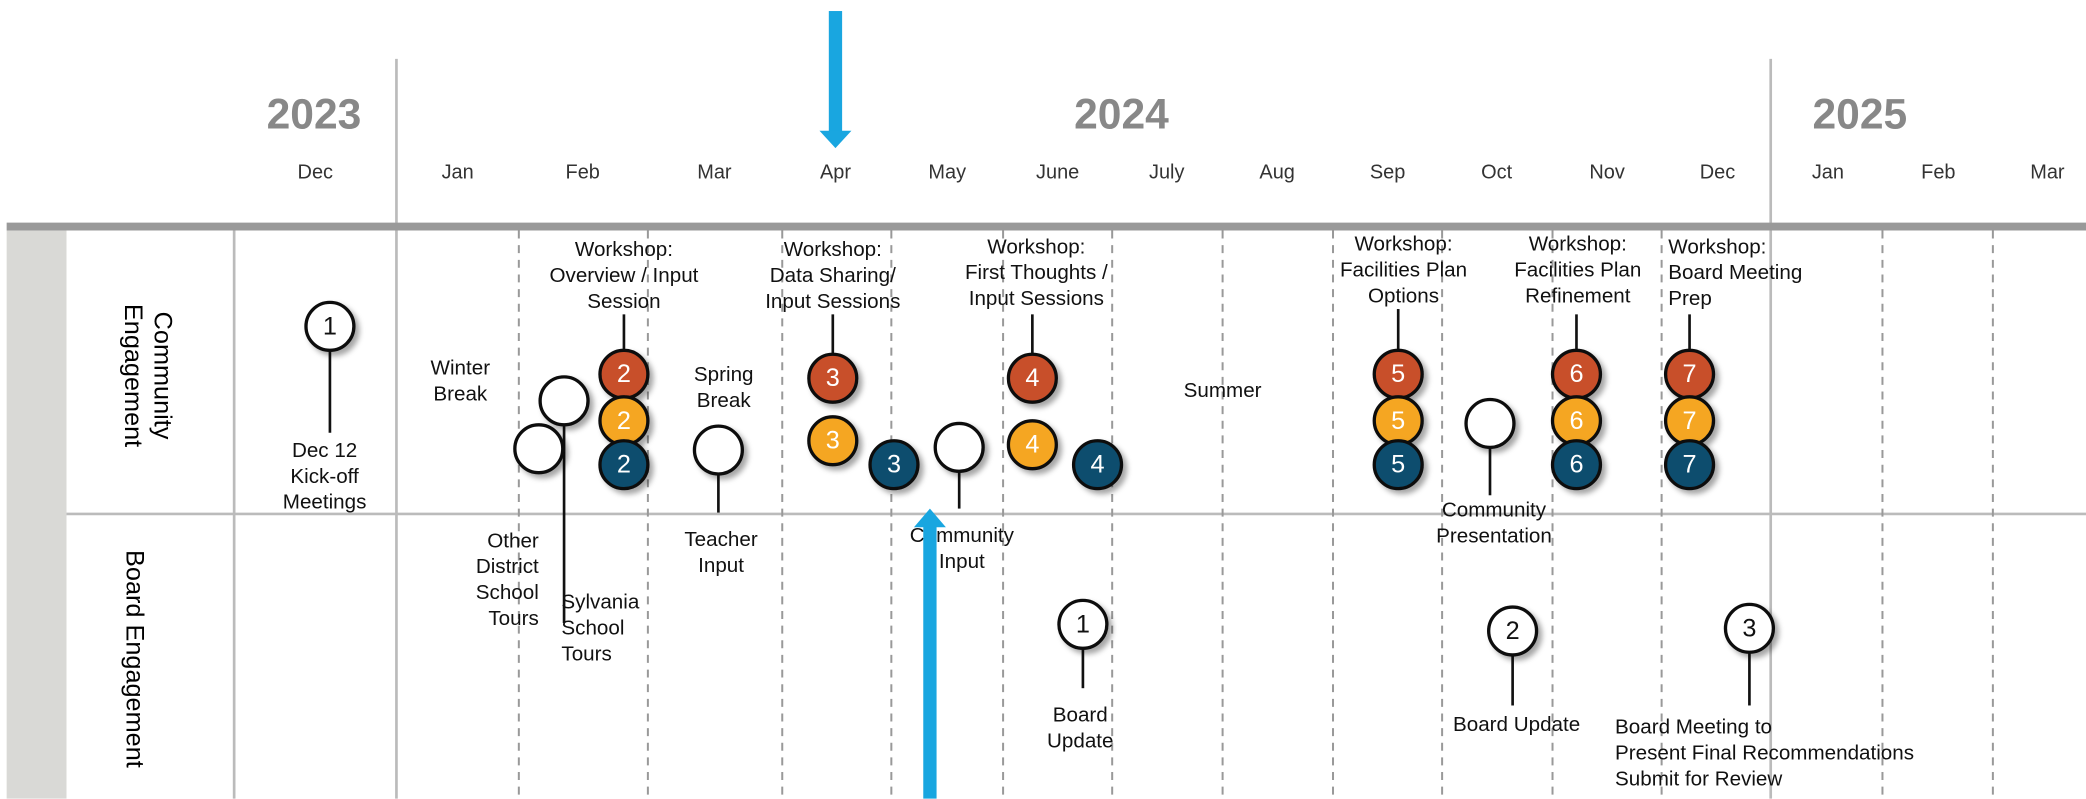 The width and height of the screenshot is (2086, 799). I want to click on event-label: Sylvania, so click(600, 601).